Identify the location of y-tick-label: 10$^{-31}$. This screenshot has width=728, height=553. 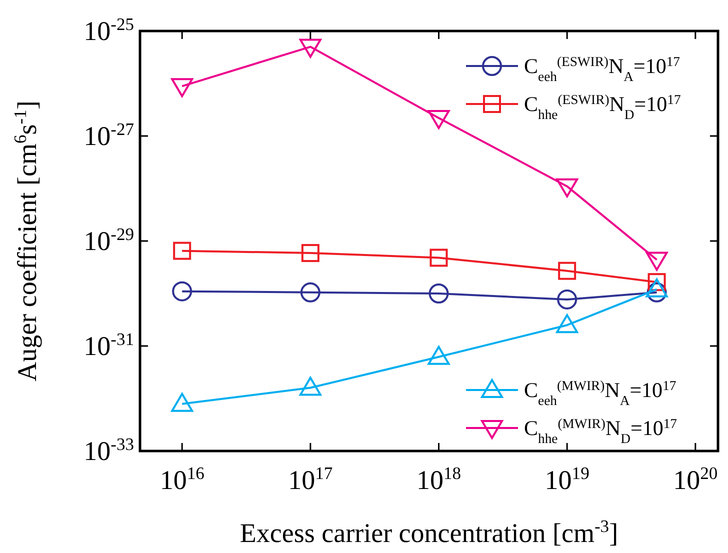
(109, 345).